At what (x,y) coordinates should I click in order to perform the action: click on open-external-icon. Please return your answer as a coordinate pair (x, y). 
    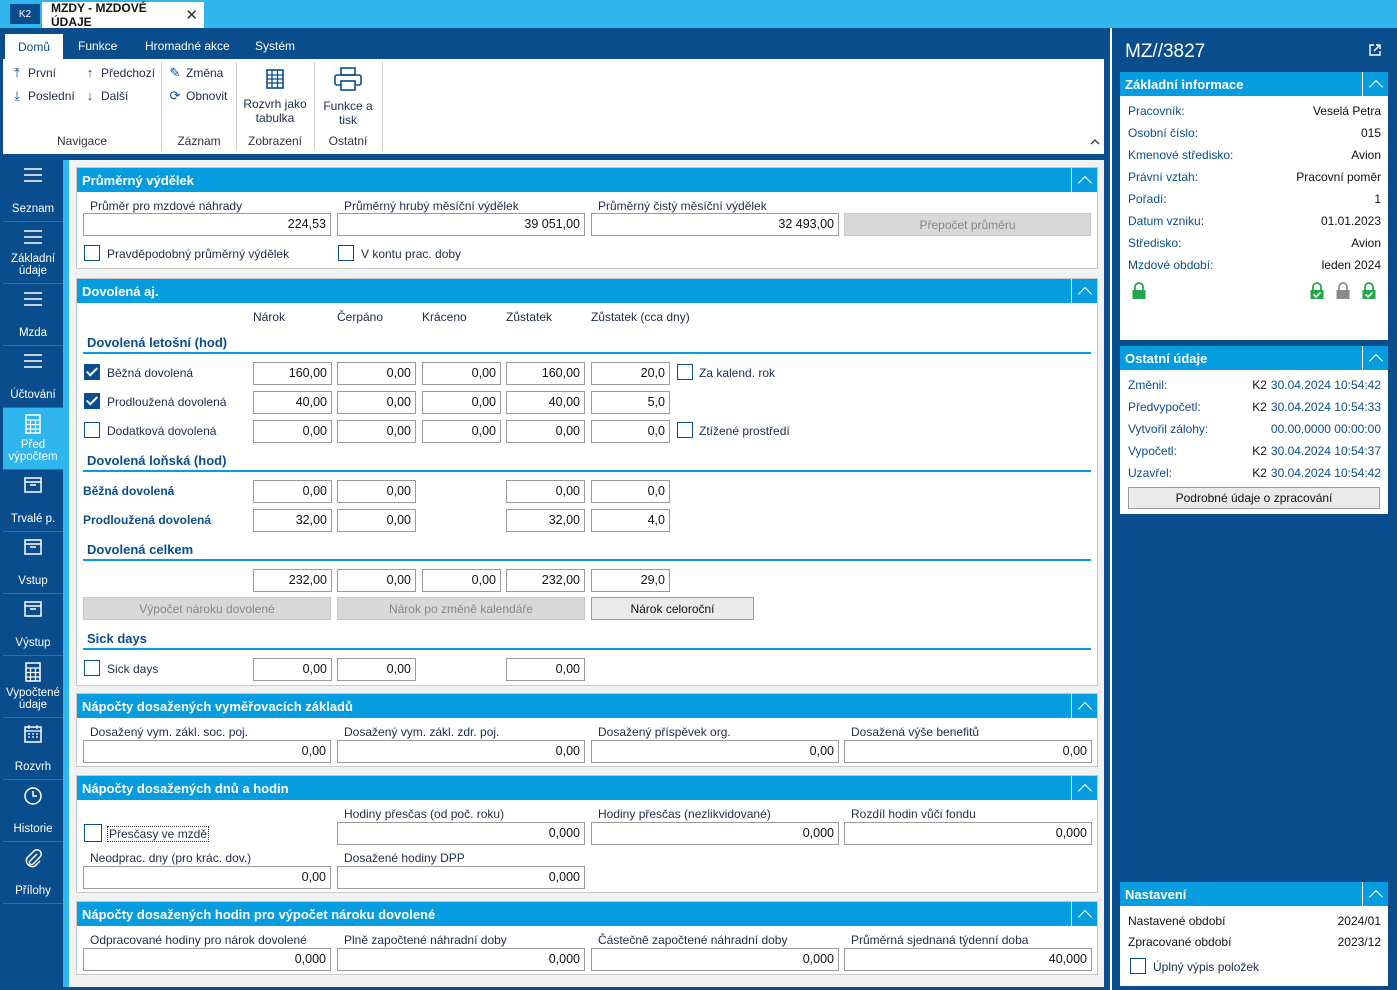
    Looking at the image, I should click on (1375, 50).